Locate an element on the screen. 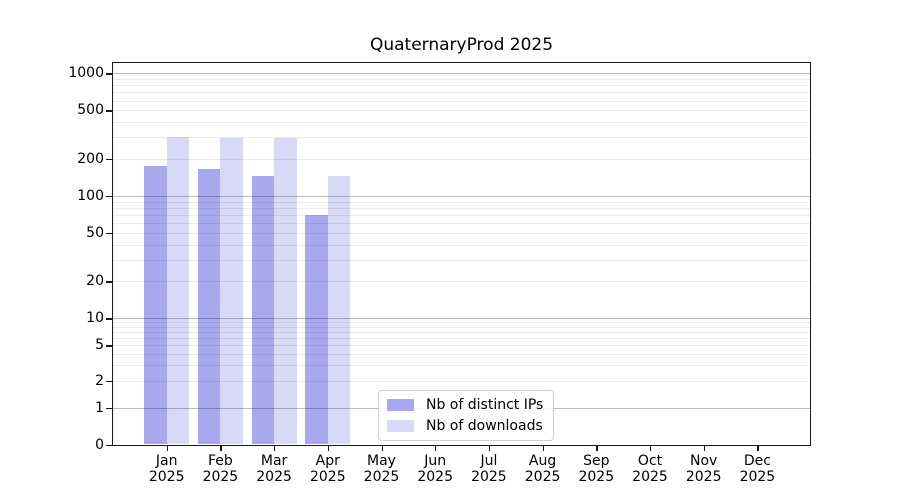 This screenshot has height=500, width=900. x-tick-label-nov: Nov 2025 is located at coordinates (704, 469).